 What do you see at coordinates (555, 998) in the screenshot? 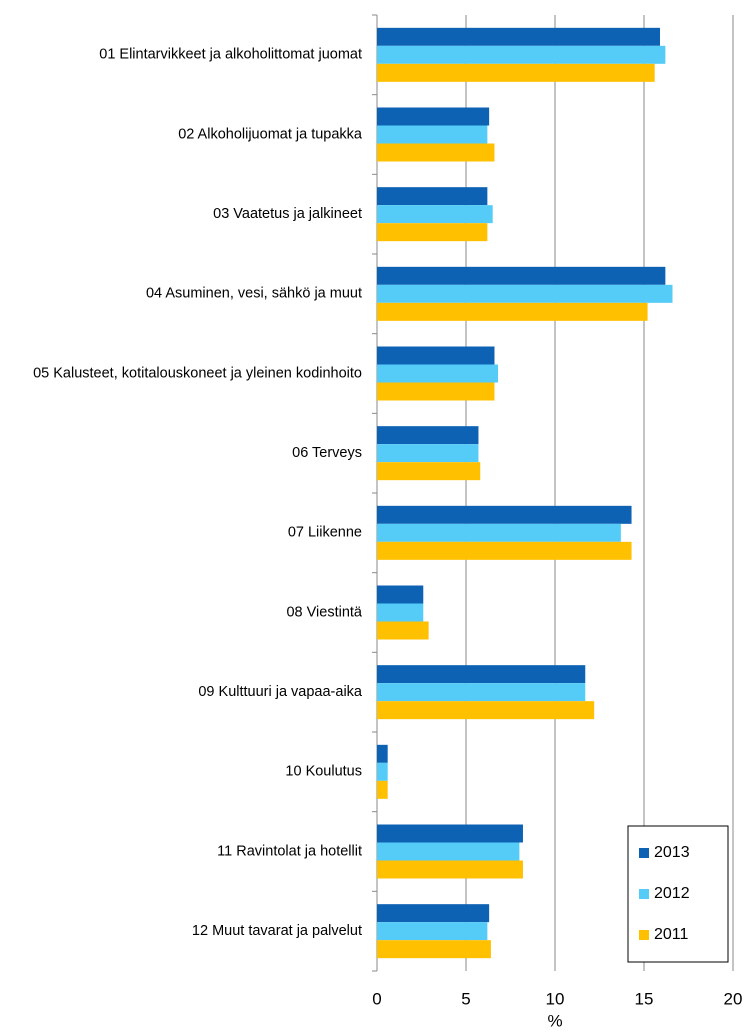
I see `x-tick-label: 10` at bounding box center [555, 998].